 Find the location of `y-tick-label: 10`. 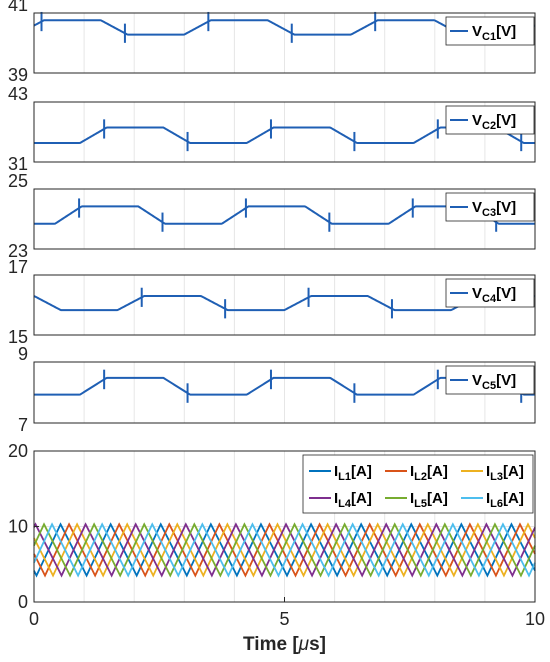

y-tick-label: 10 is located at coordinates (18, 527).